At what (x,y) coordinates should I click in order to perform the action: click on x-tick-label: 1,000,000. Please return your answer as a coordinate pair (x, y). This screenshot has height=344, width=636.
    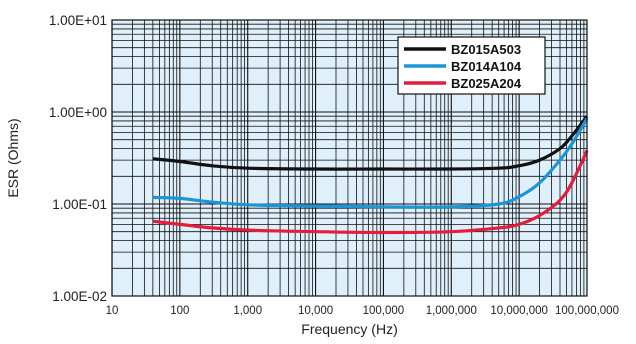
    Looking at the image, I should click on (451, 311).